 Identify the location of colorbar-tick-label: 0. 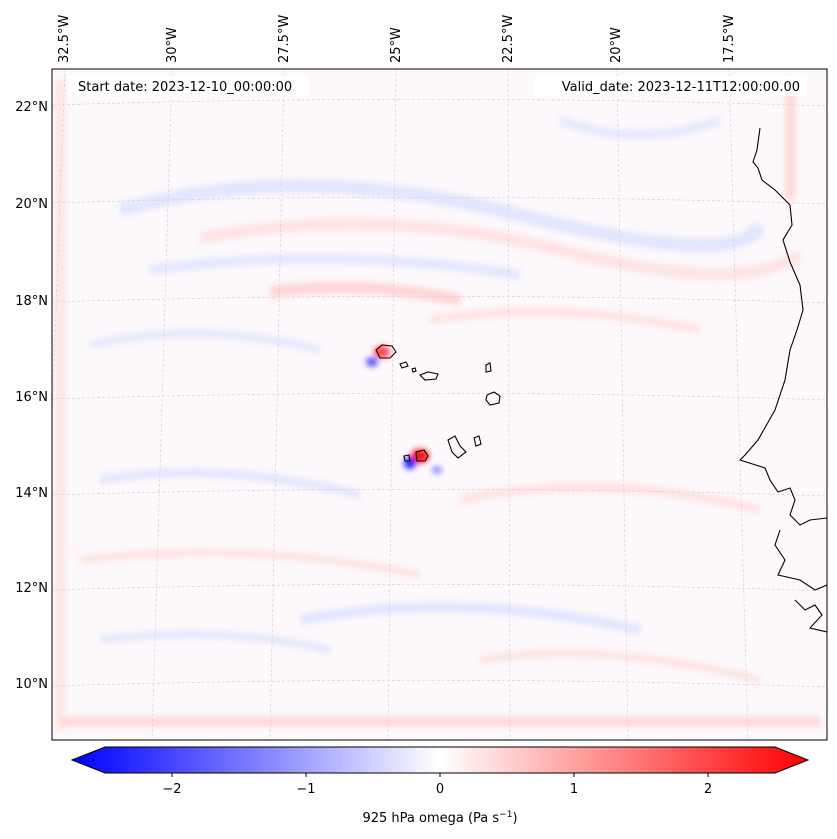
(440, 789).